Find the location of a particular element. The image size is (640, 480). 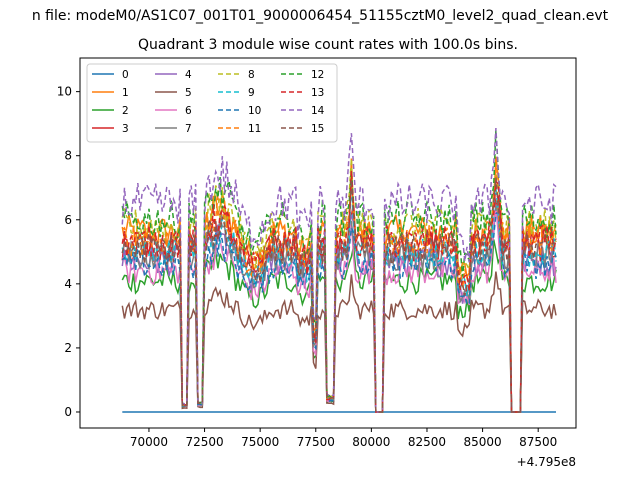

x-offset-label: +4.795e8 is located at coordinates (546, 462).